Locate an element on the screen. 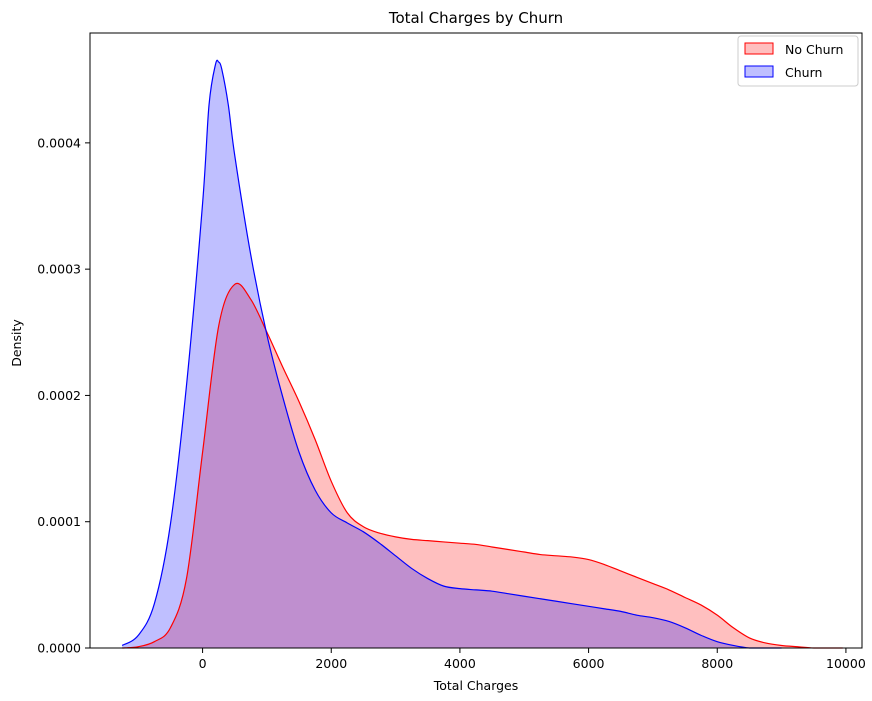 This screenshot has height=701, width=872. legend-label-no-churn: No Churn is located at coordinates (814, 49).